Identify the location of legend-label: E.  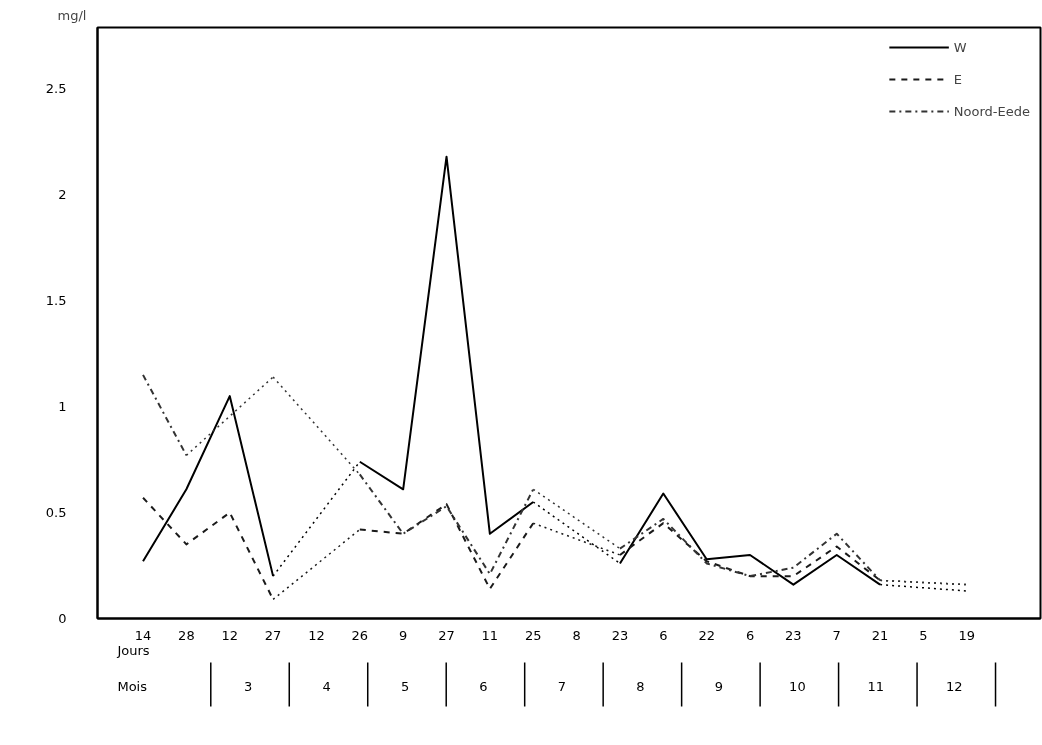
(958, 79).